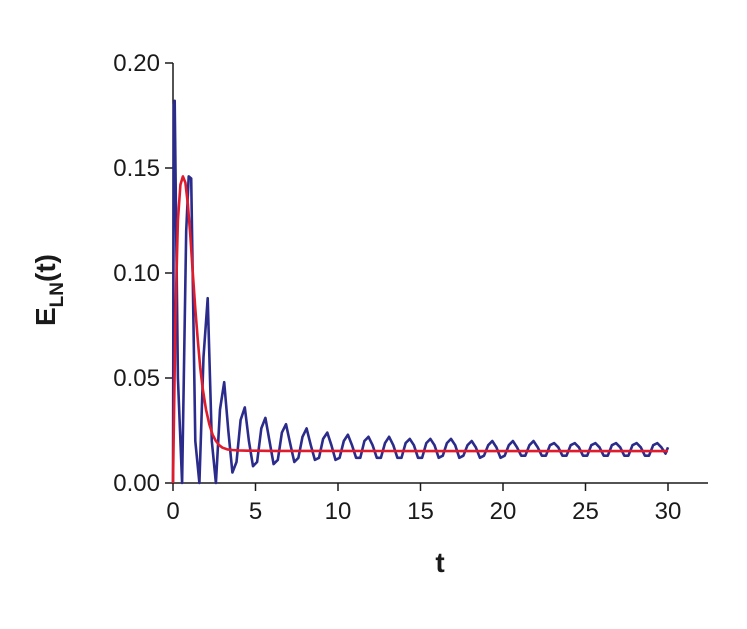  I want to click on x-tick-label: 30, so click(668, 511).